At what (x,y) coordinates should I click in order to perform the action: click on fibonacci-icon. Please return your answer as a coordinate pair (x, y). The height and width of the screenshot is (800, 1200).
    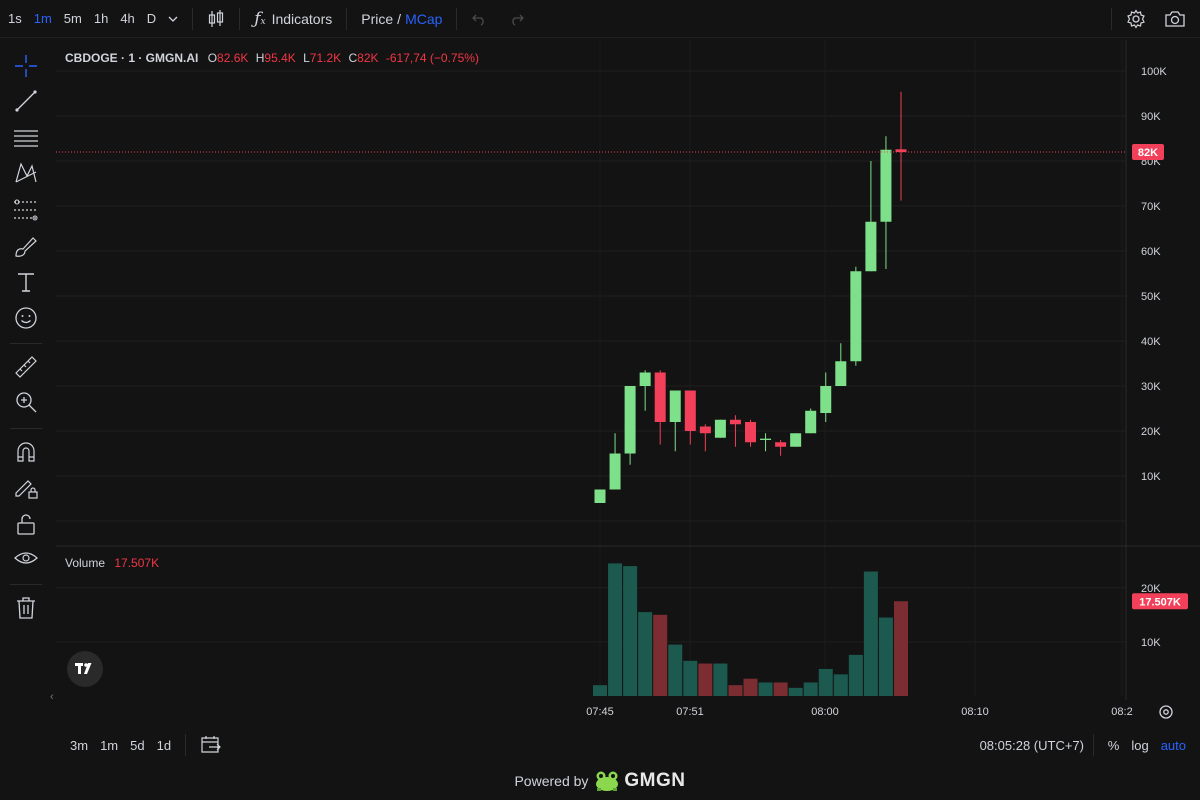
    Looking at the image, I should click on (26, 210).